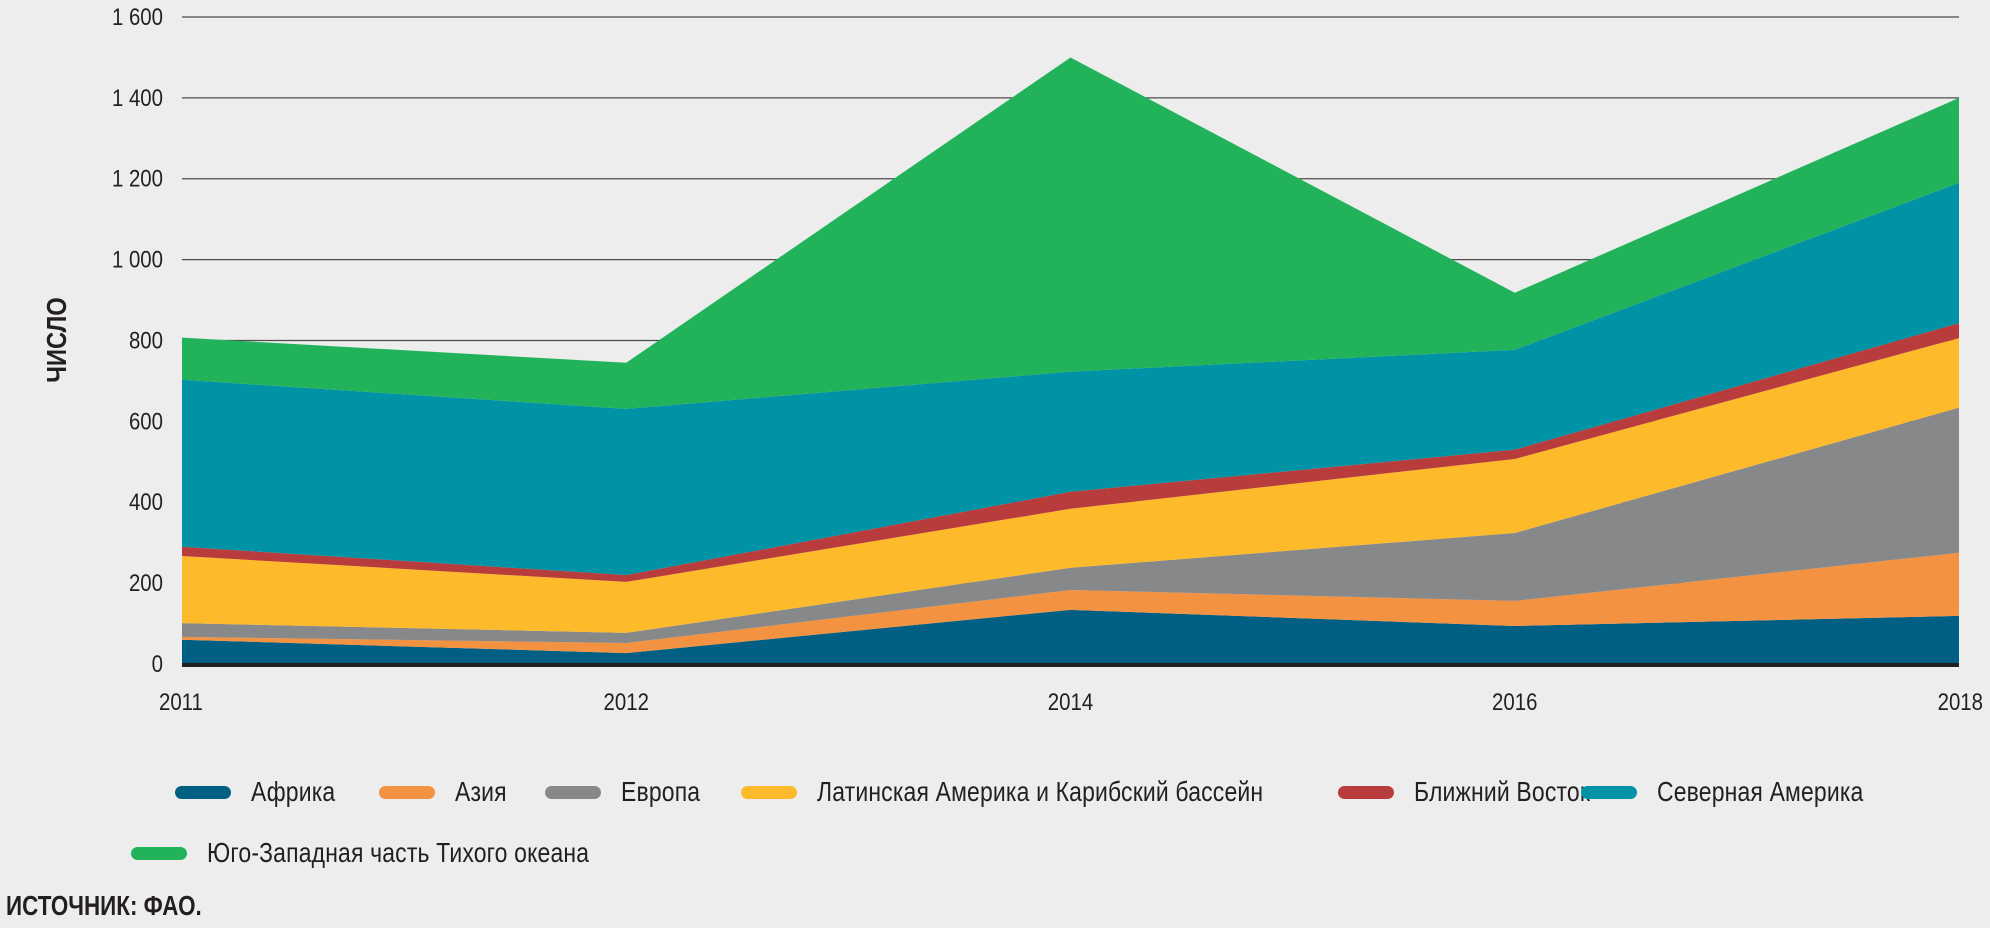  I want to click on y-tick-label: 1 000, so click(137, 259).